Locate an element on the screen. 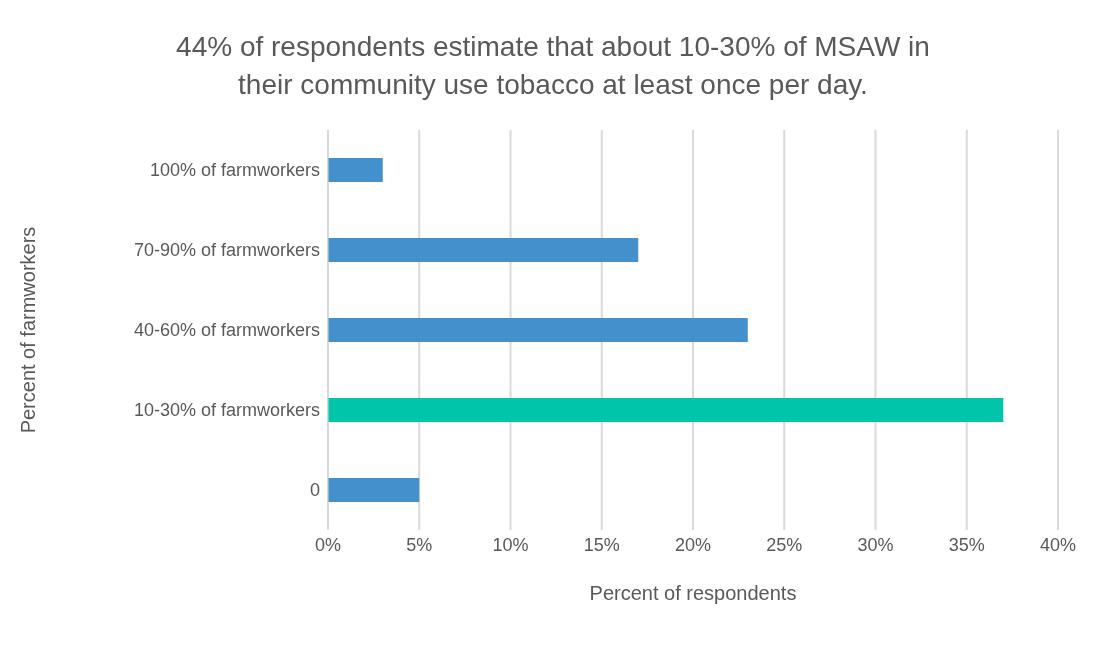 The width and height of the screenshot is (1119, 659). x-tick-label: 5% is located at coordinates (419, 544).